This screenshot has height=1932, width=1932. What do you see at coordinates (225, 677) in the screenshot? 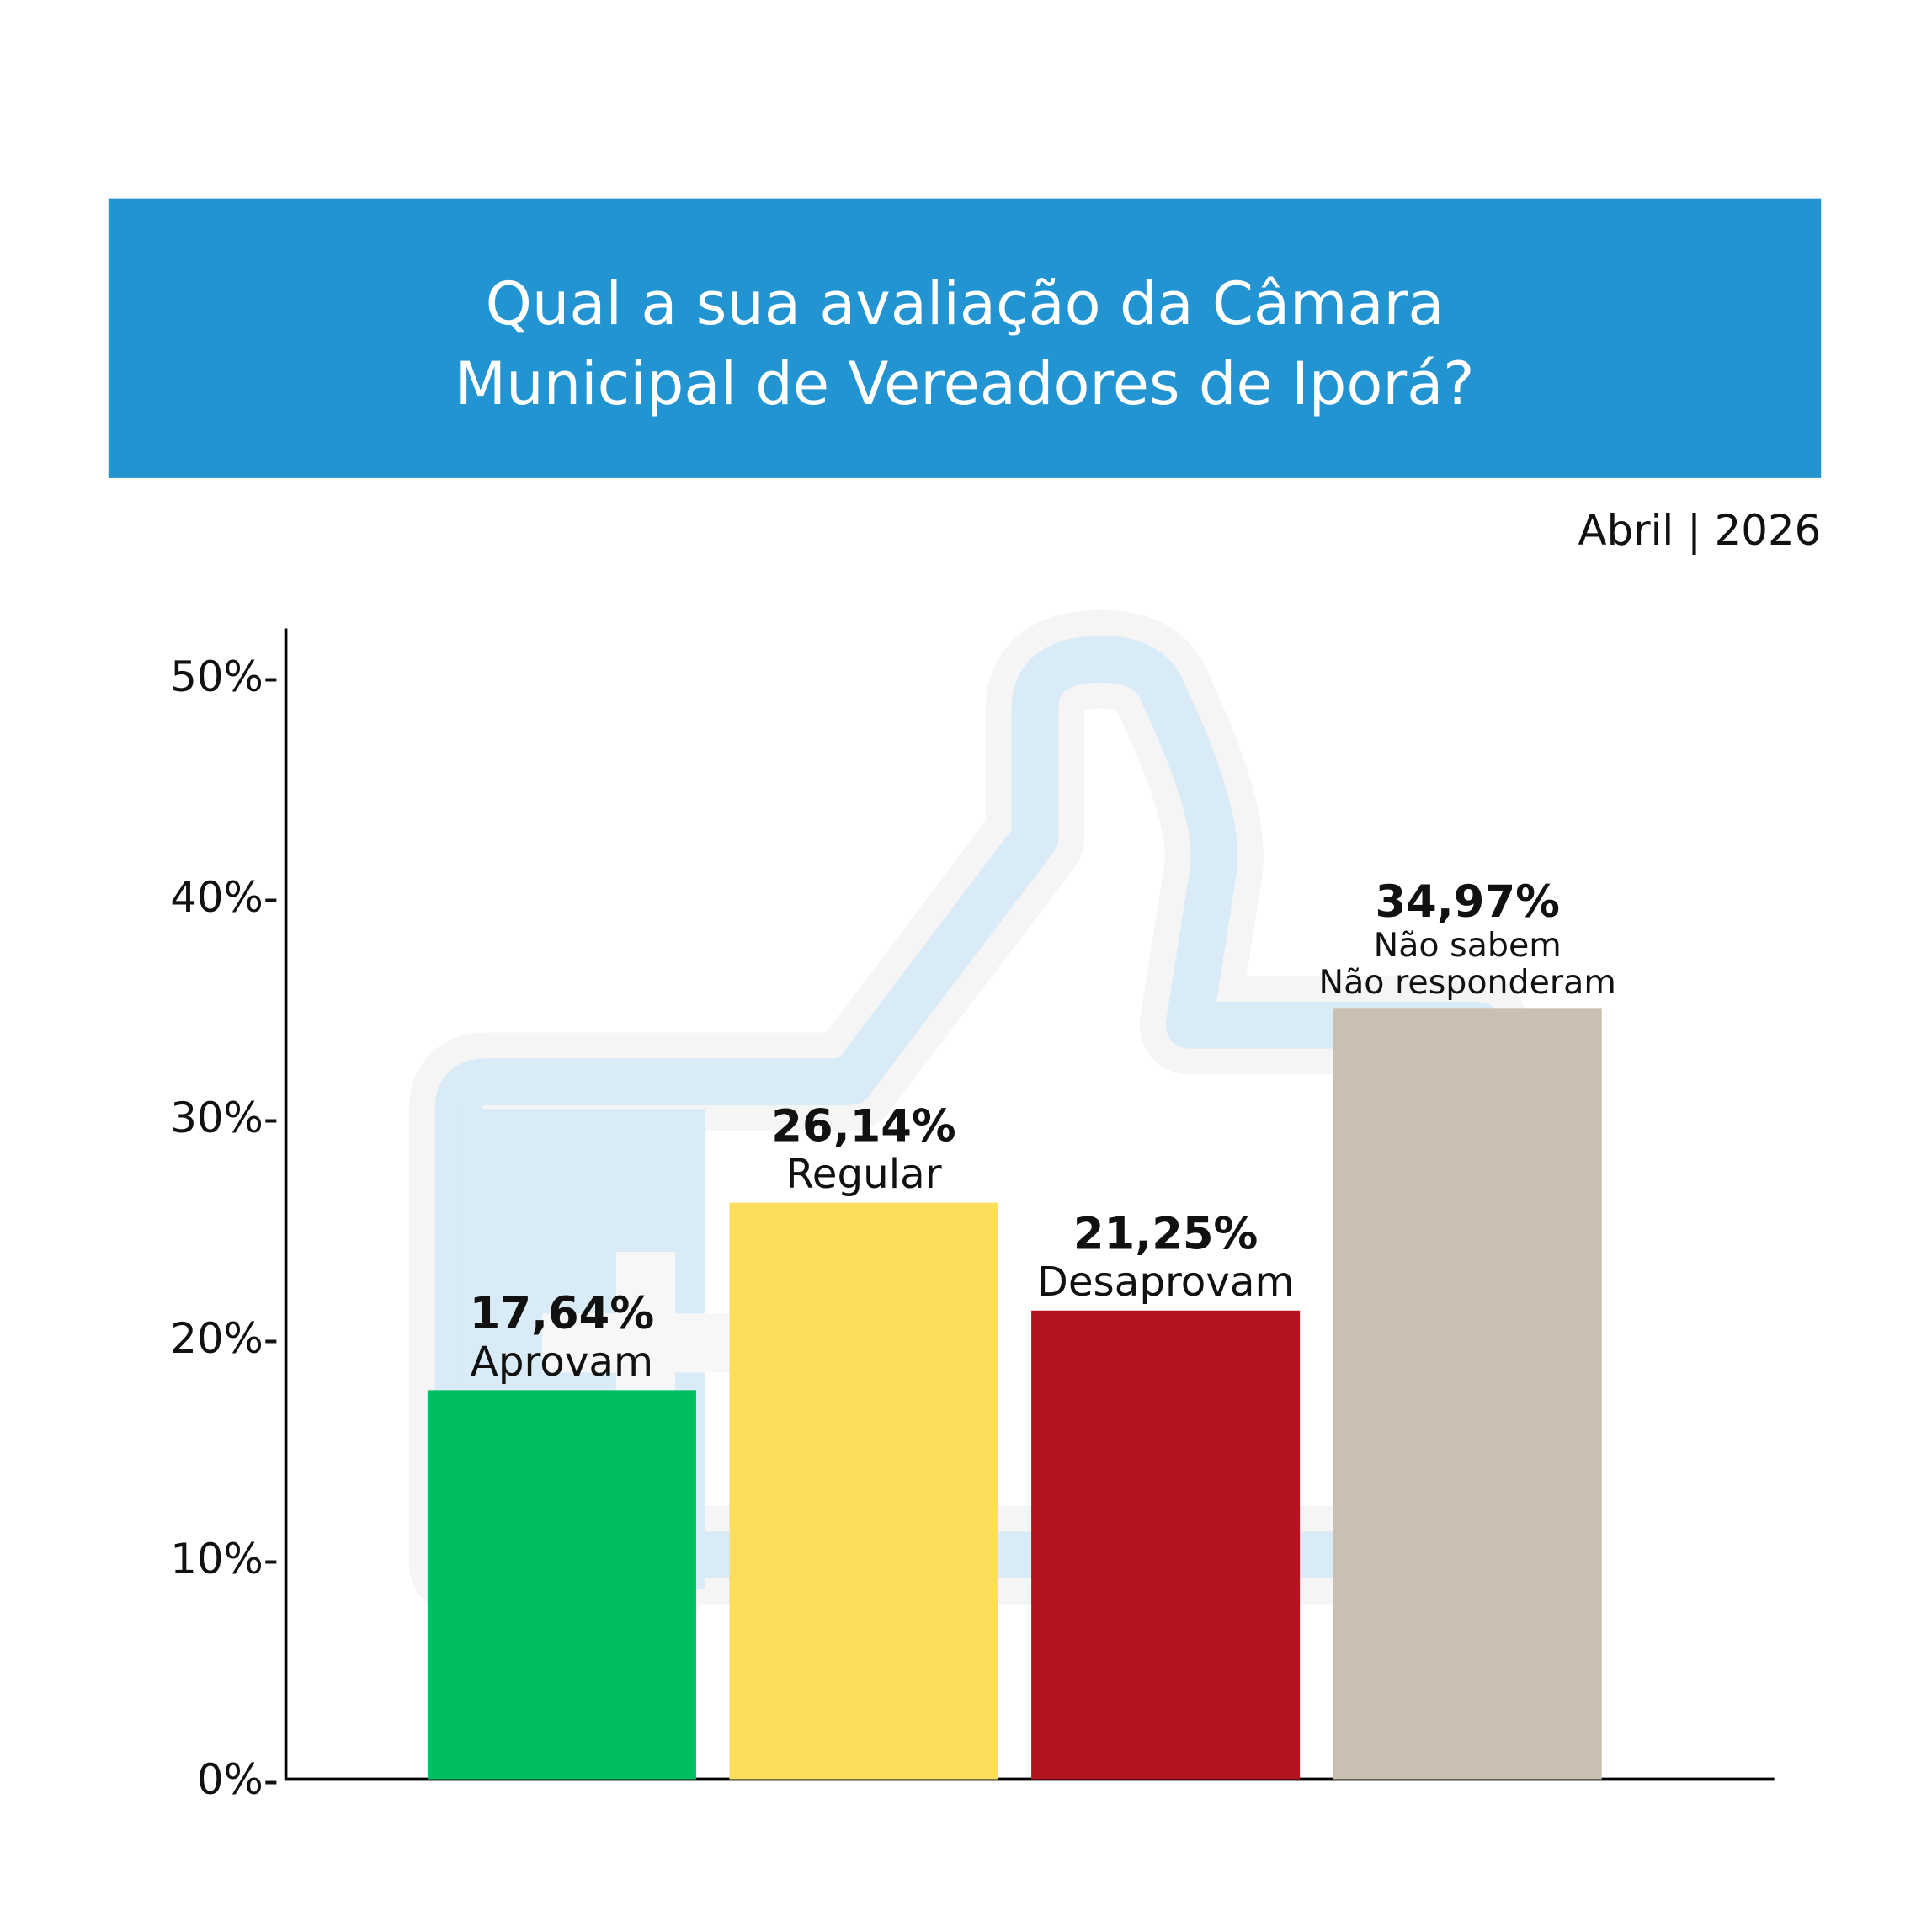
I see `y-tick-label: 50%-` at bounding box center [225, 677].